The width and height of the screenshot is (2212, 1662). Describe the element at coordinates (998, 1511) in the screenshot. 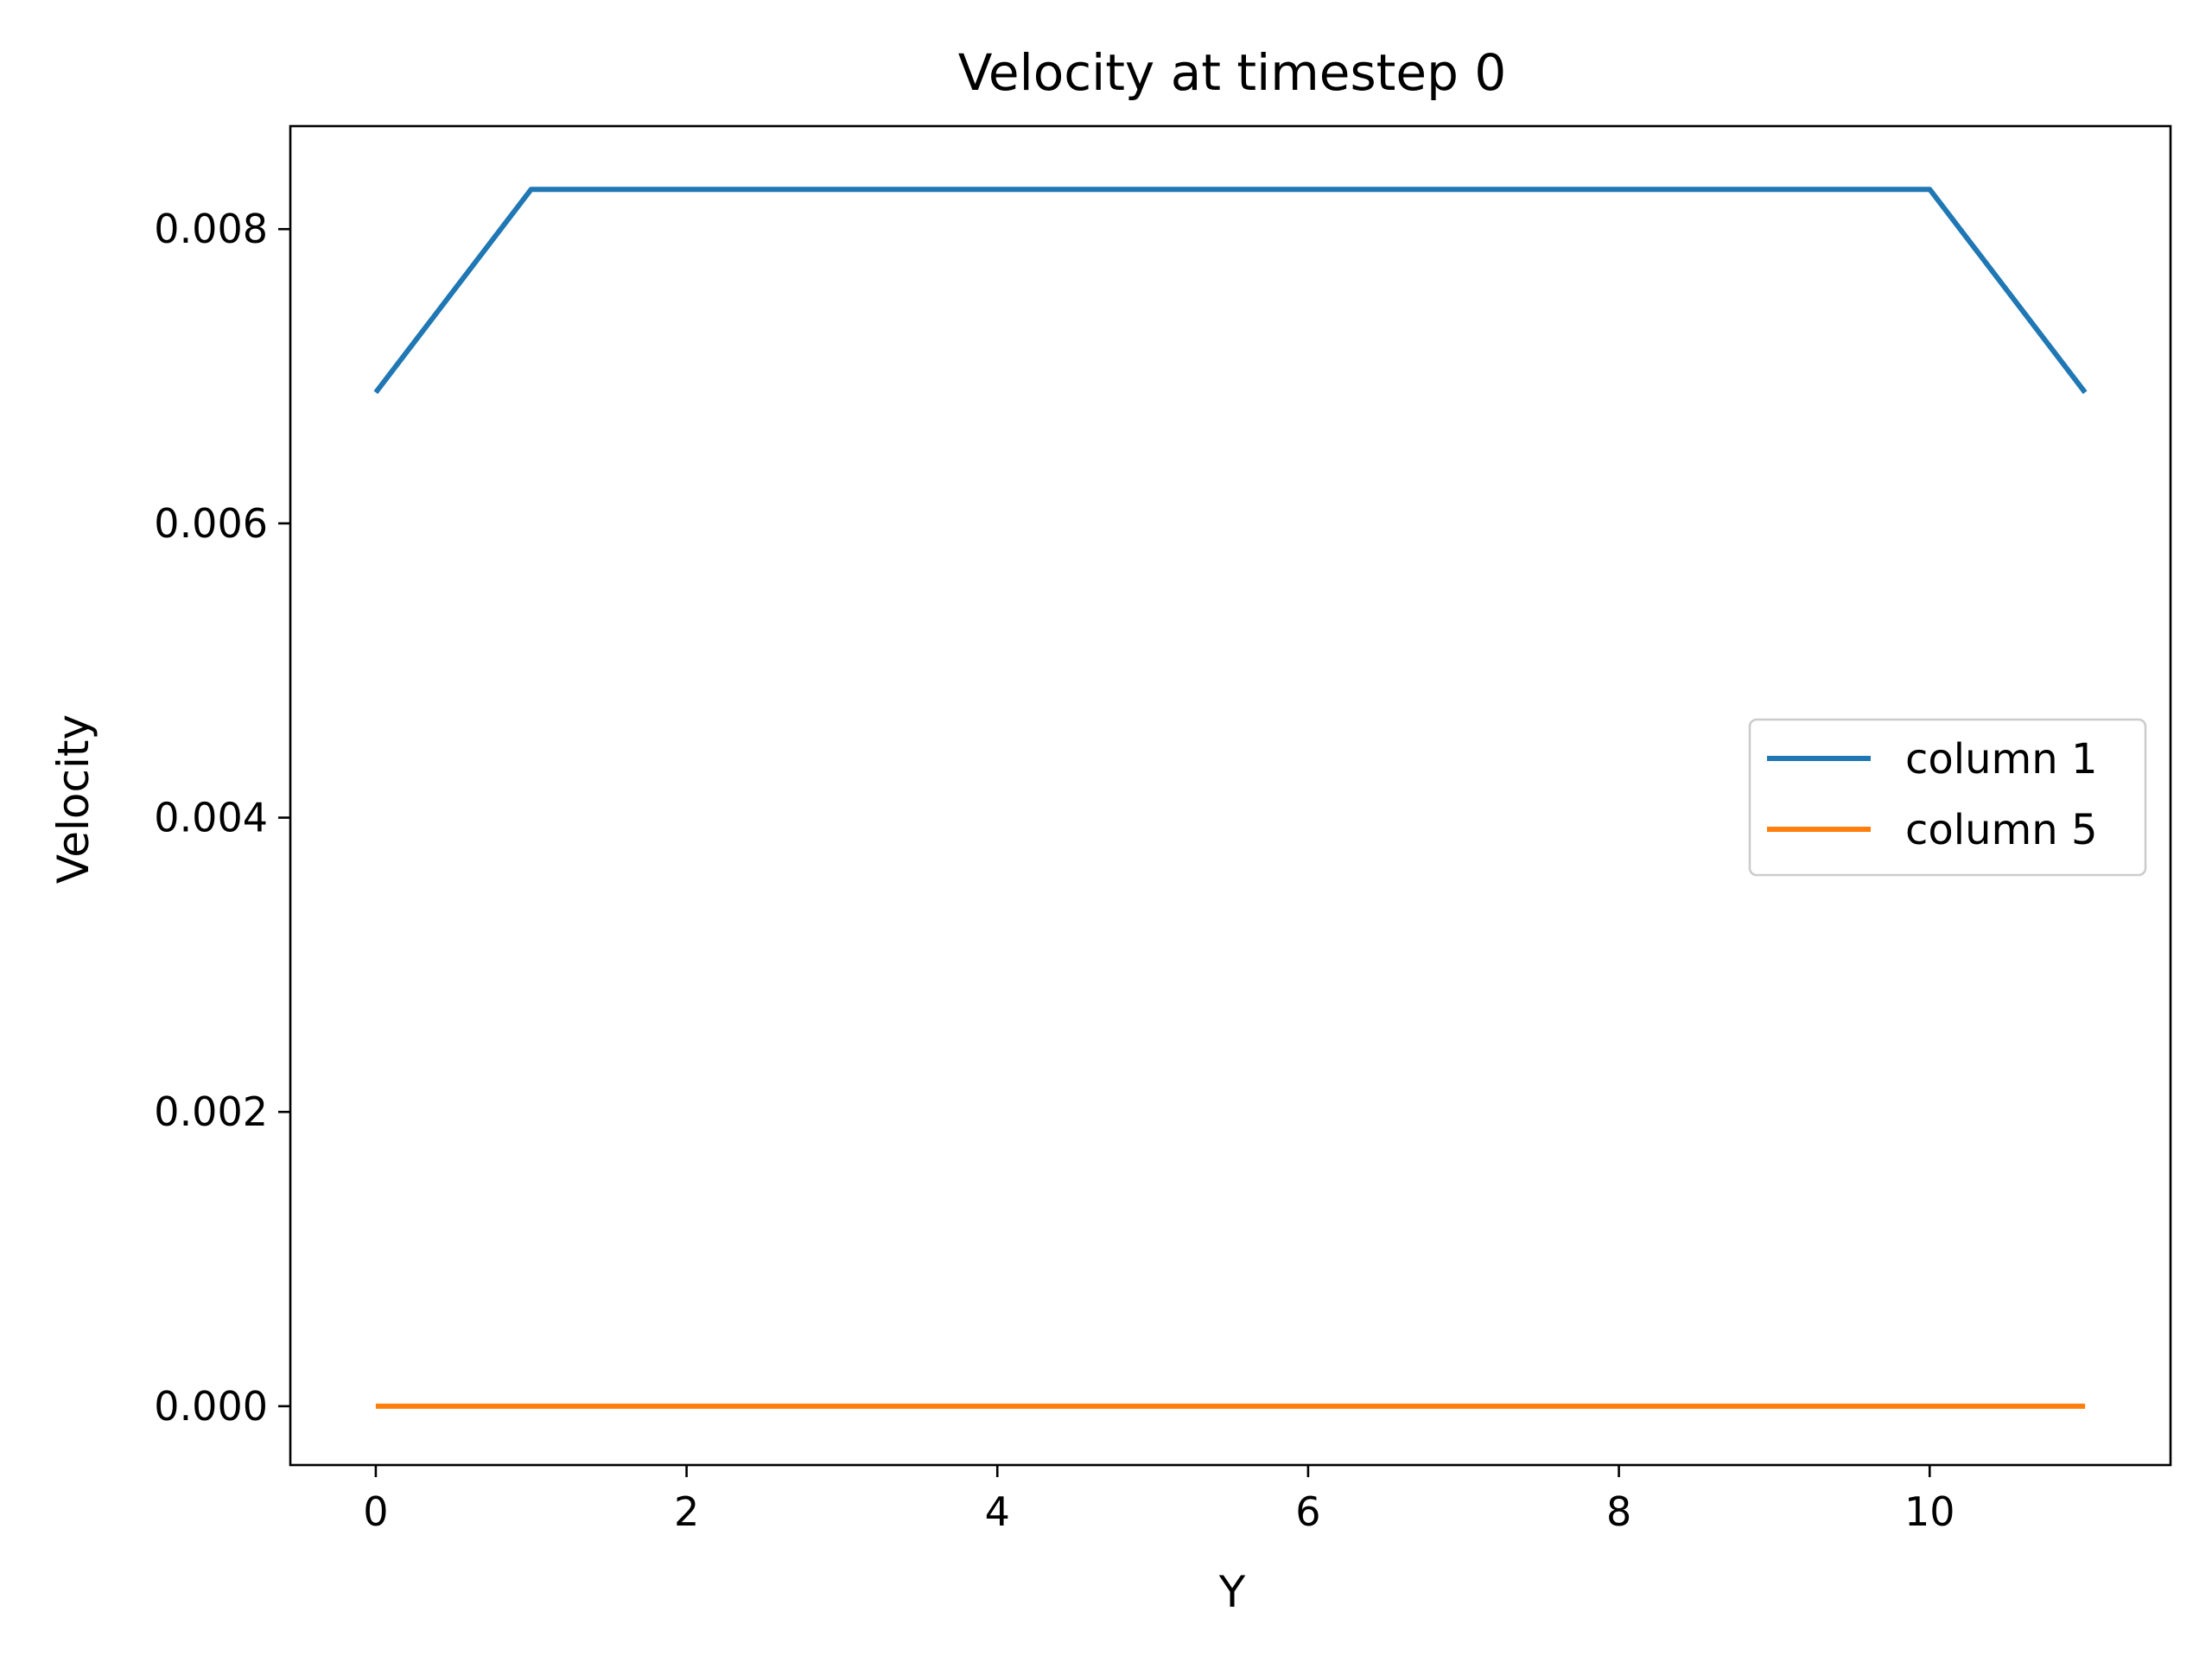

I see `x-tick-label: 4` at that location.